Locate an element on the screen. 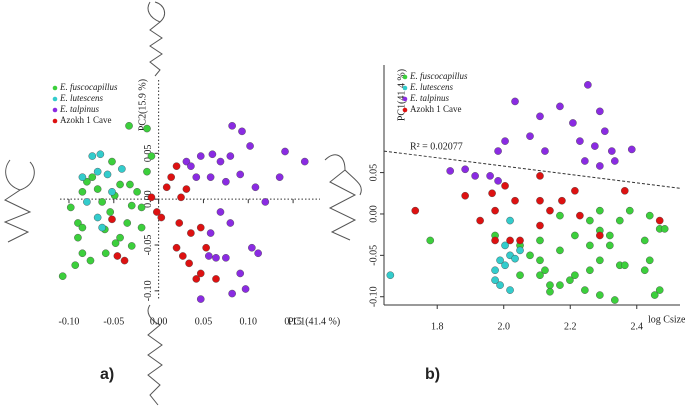  x-tick-label: -0.05 is located at coordinates (113, 321).